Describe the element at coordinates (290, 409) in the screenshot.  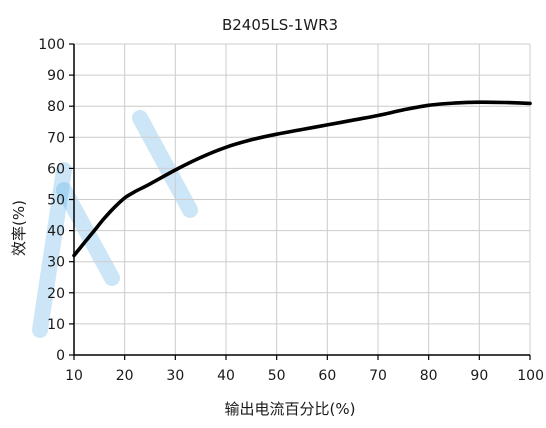
I see `x-axis-label: 输出电流百分比(%)` at that location.